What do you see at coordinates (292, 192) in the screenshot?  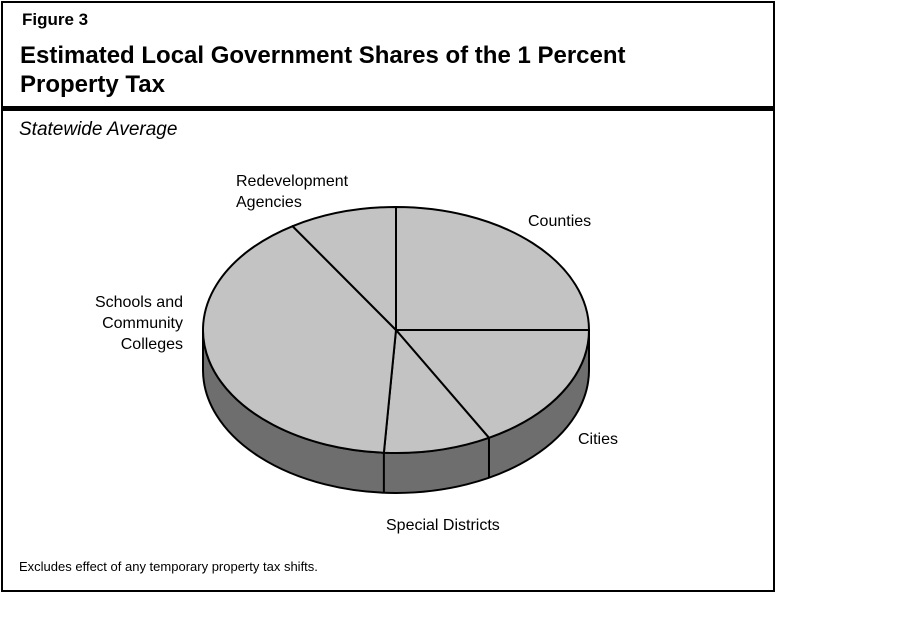 I see `slice-label-redevelopment: Redevelopment Agencies` at bounding box center [292, 192].